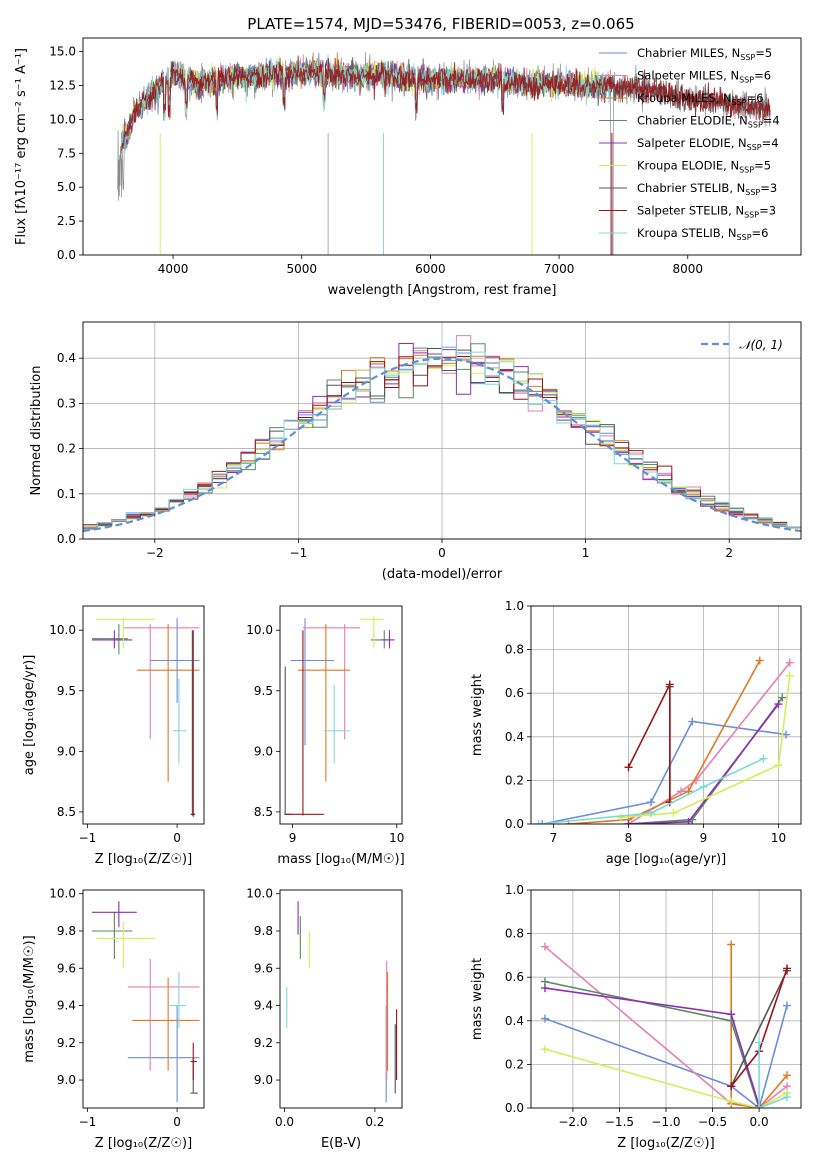  I want to click on chart-mass_vs_EBV: 0.0 0.2 9.0 9.2 9.4 9.6 9.8 10.0 E(B-V), so click(324, 1019).